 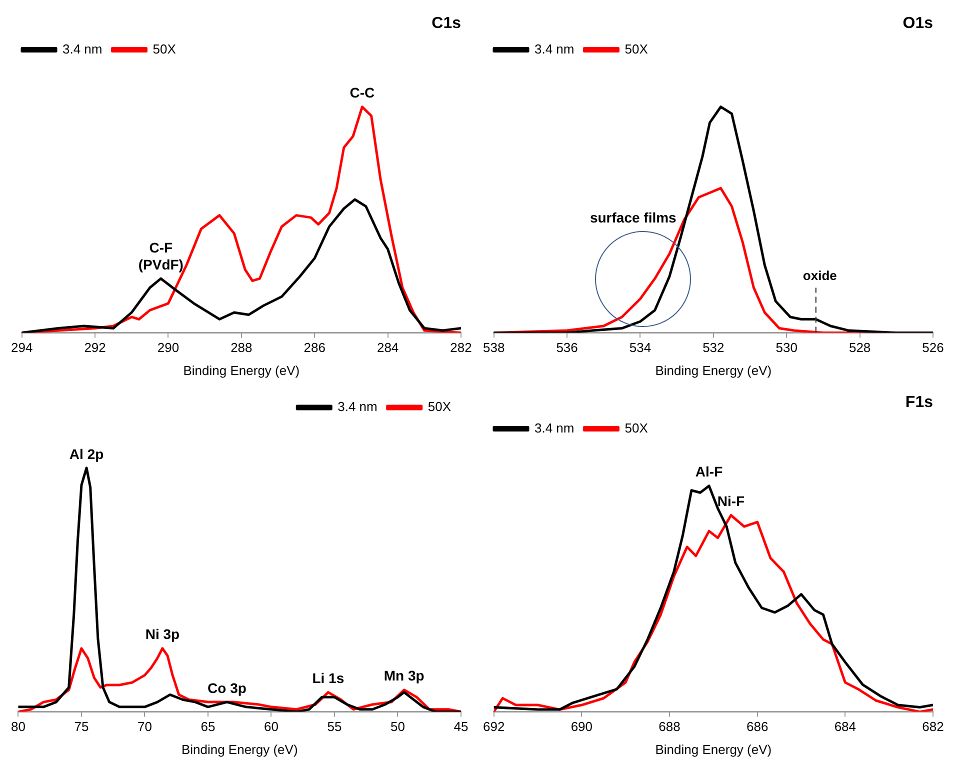 I want to click on x-tick-label: 65, so click(x=208, y=726).